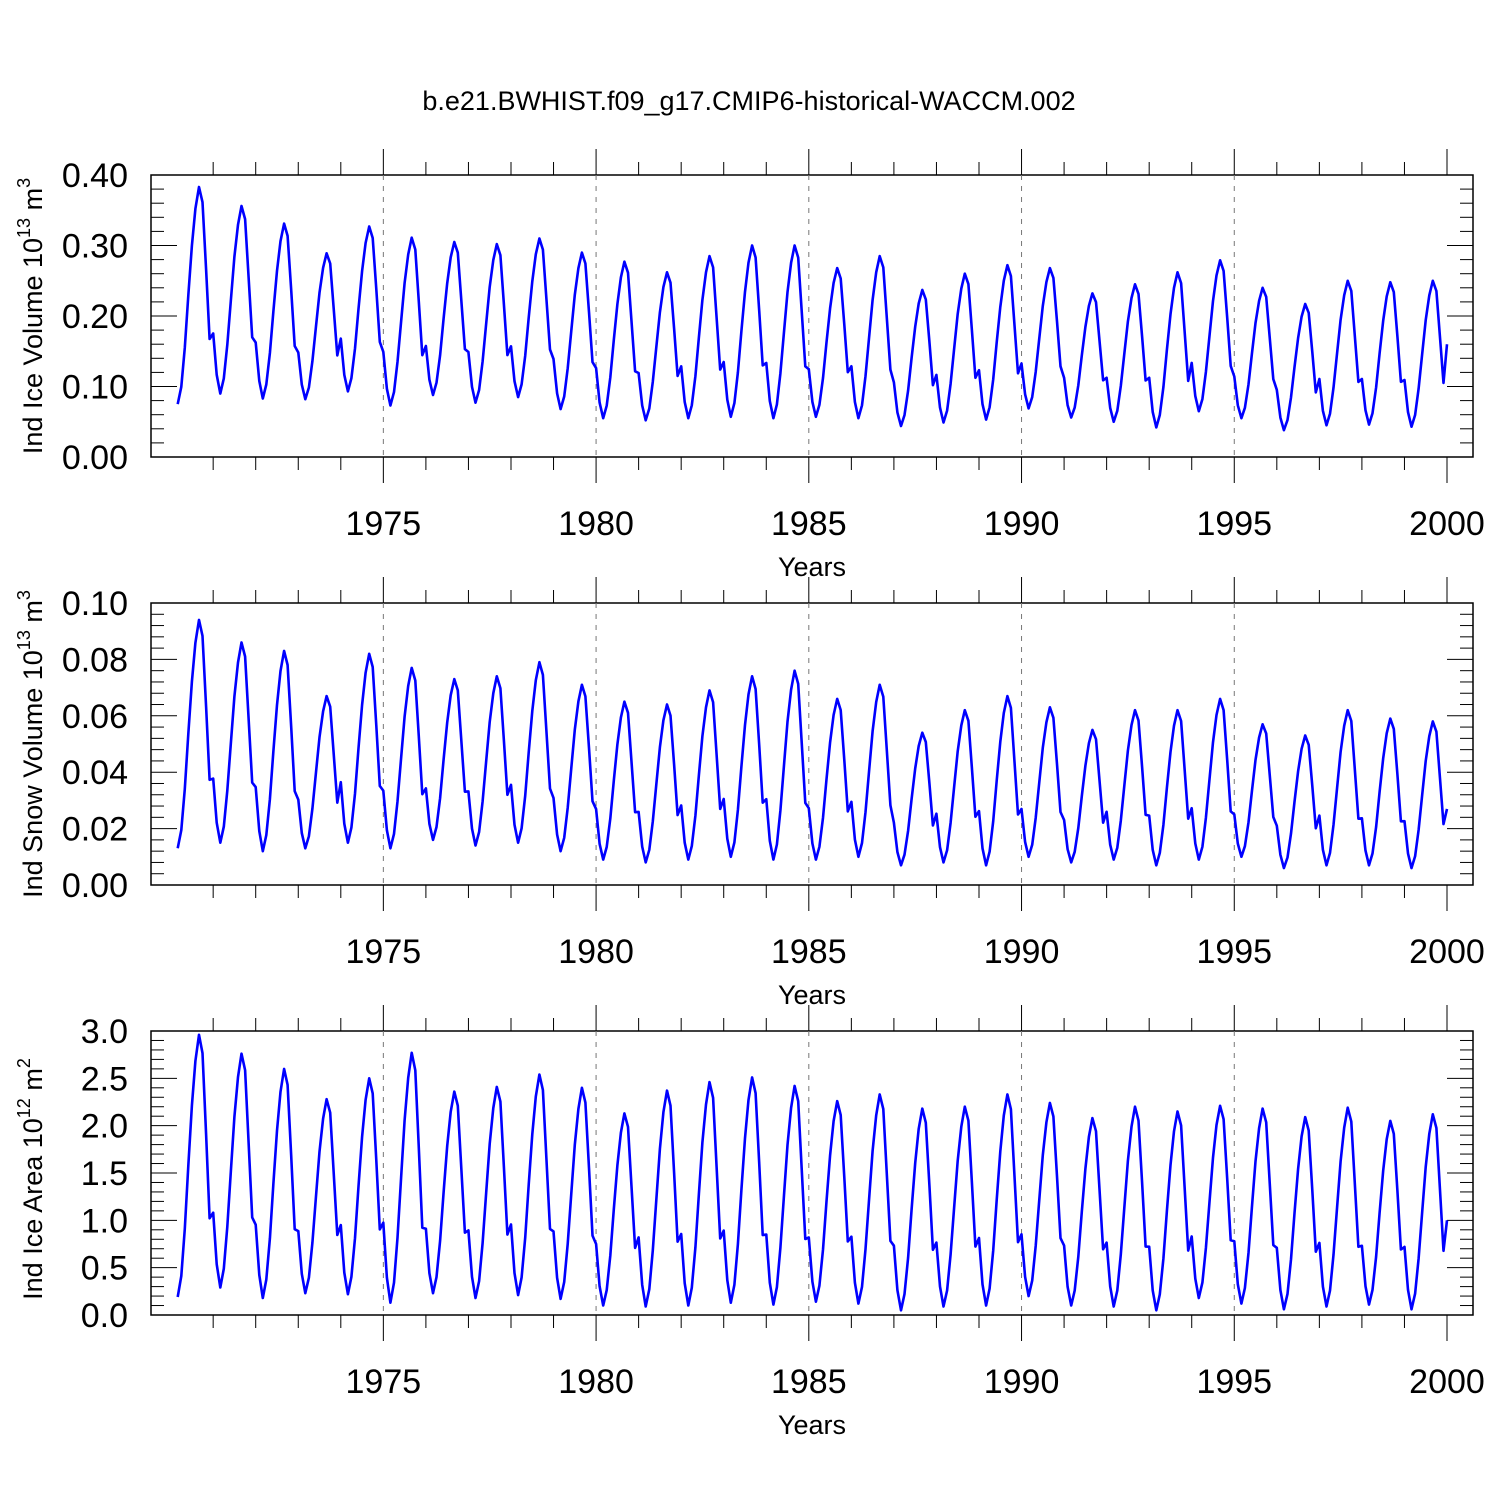 Image resolution: width=1500 pixels, height=1500 pixels. I want to click on y-tick-label: 2.5, so click(104, 1079).